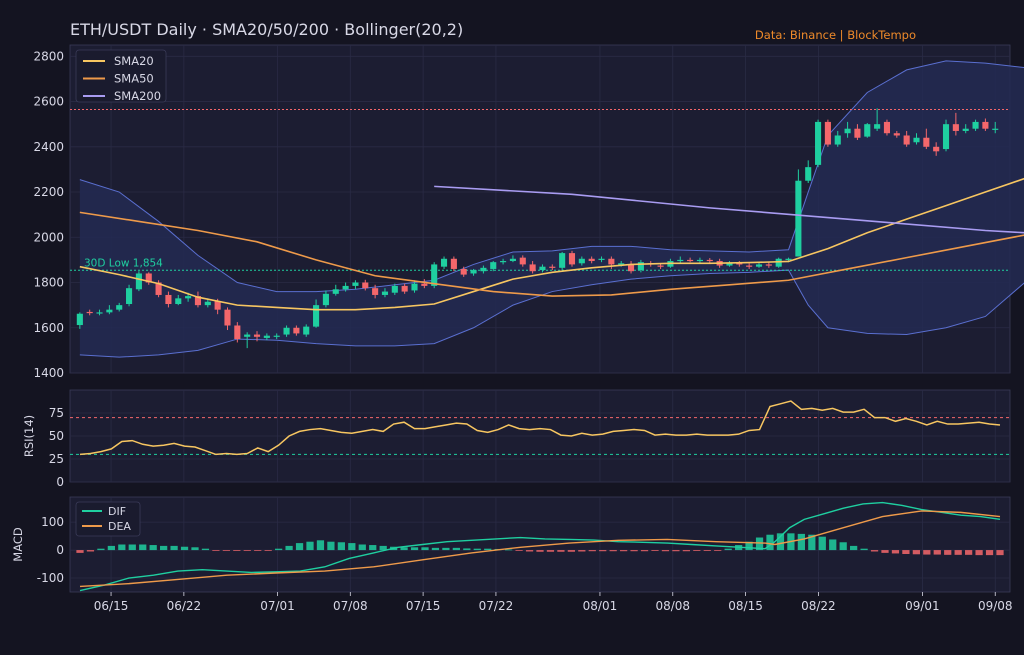 The image size is (1024, 655). What do you see at coordinates (117, 511) in the screenshot?
I see `legend-label: DIF` at bounding box center [117, 511].